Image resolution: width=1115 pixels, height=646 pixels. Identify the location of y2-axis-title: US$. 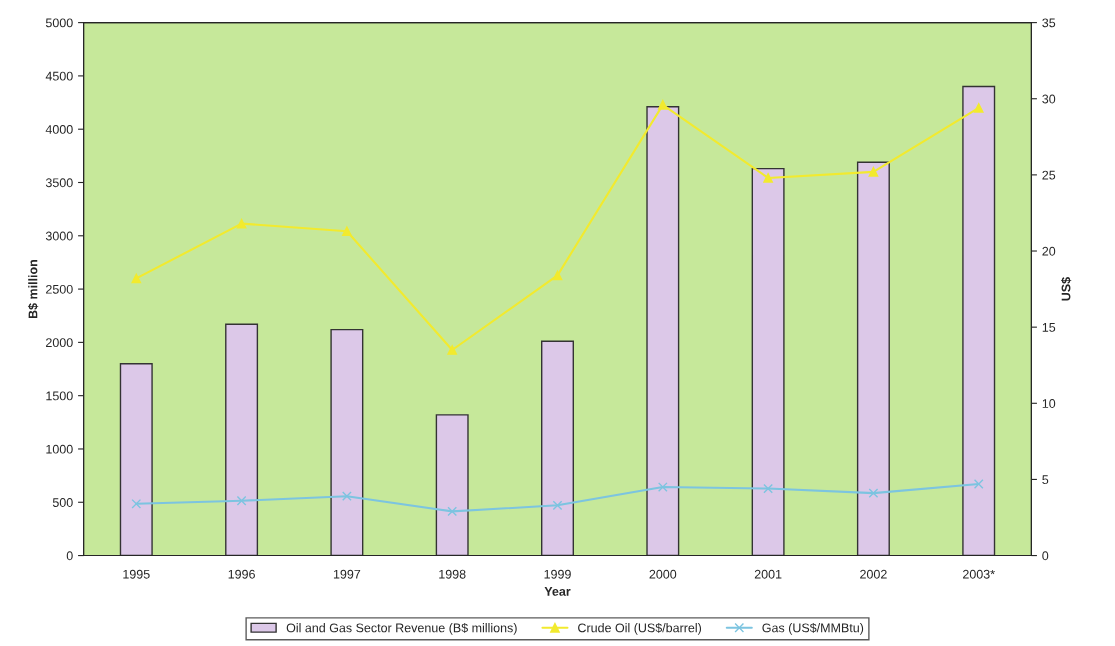
(1066, 289).